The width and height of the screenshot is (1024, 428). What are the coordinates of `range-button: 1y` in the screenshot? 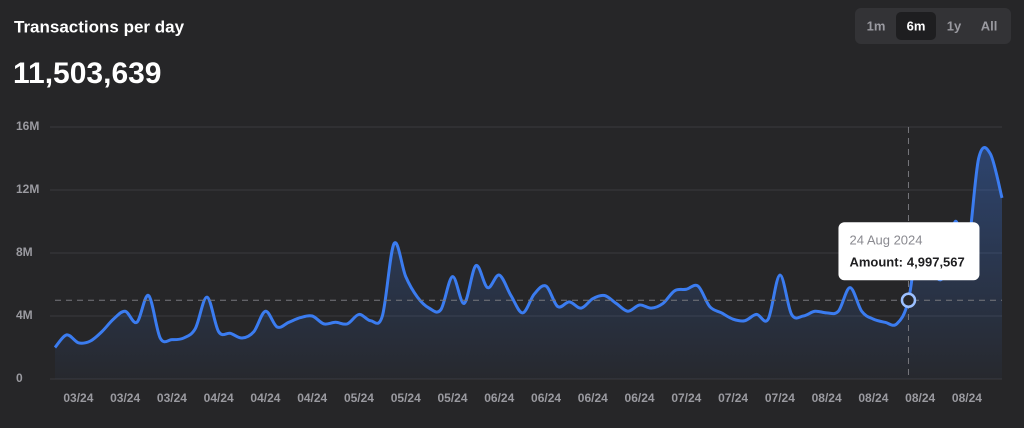 It's located at (954, 25).